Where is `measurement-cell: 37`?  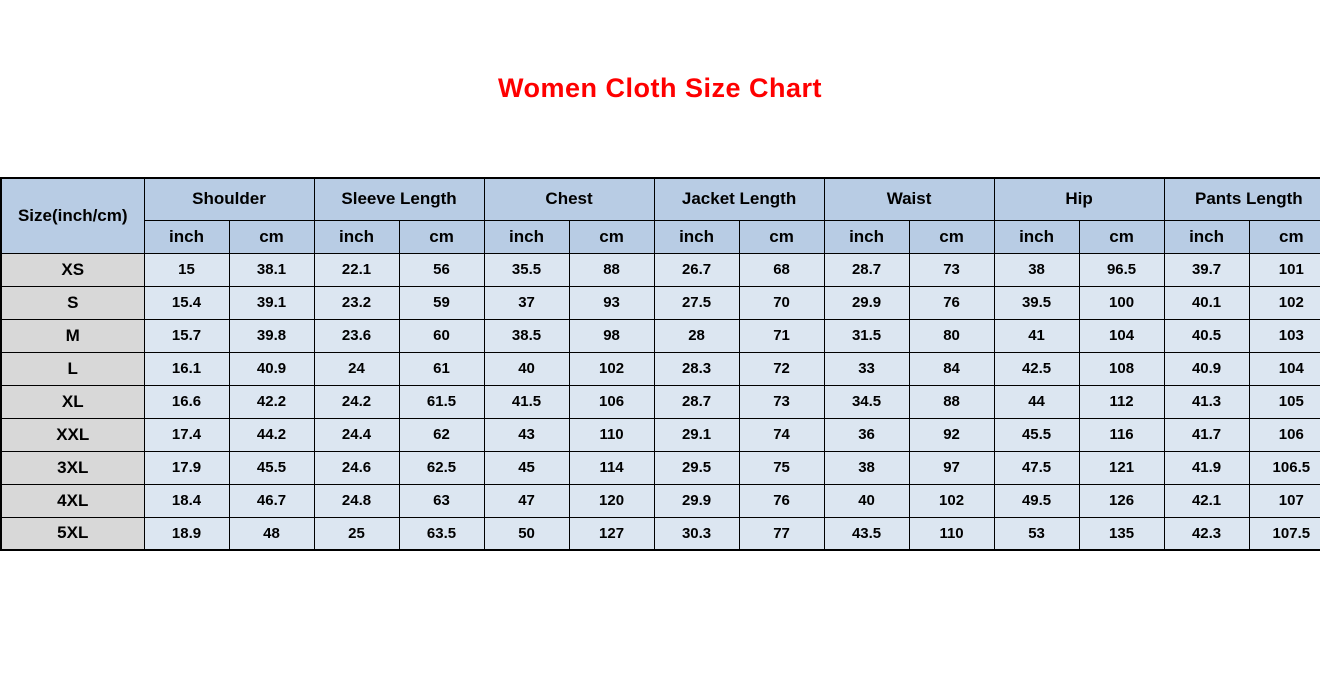
measurement-cell: 37 is located at coordinates (526, 302).